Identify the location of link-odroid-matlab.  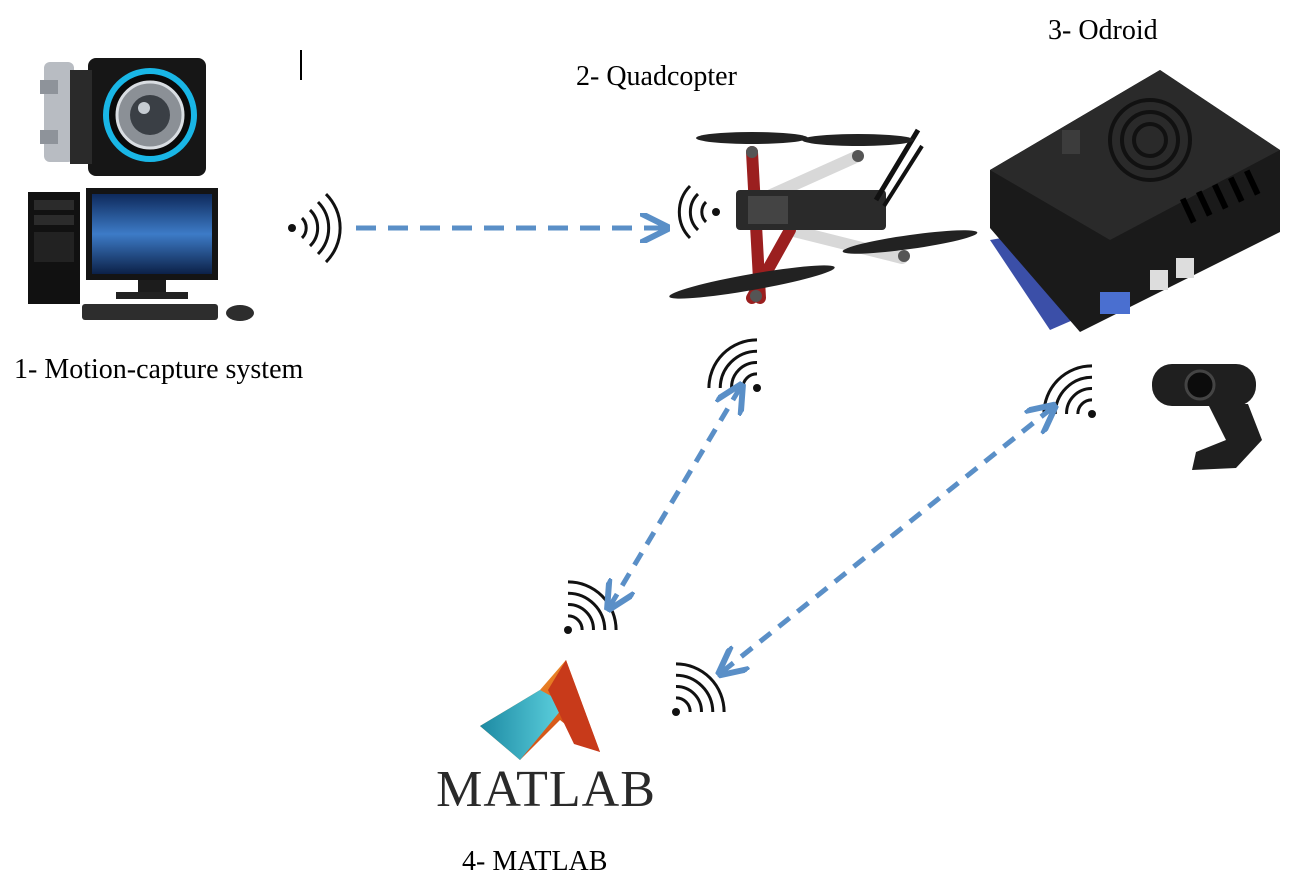
(887, 540).